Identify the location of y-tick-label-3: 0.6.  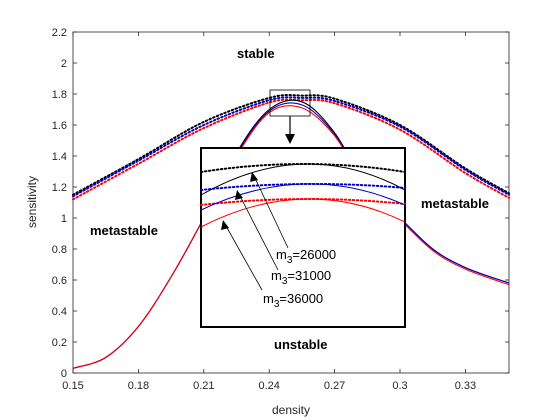
(59, 281).